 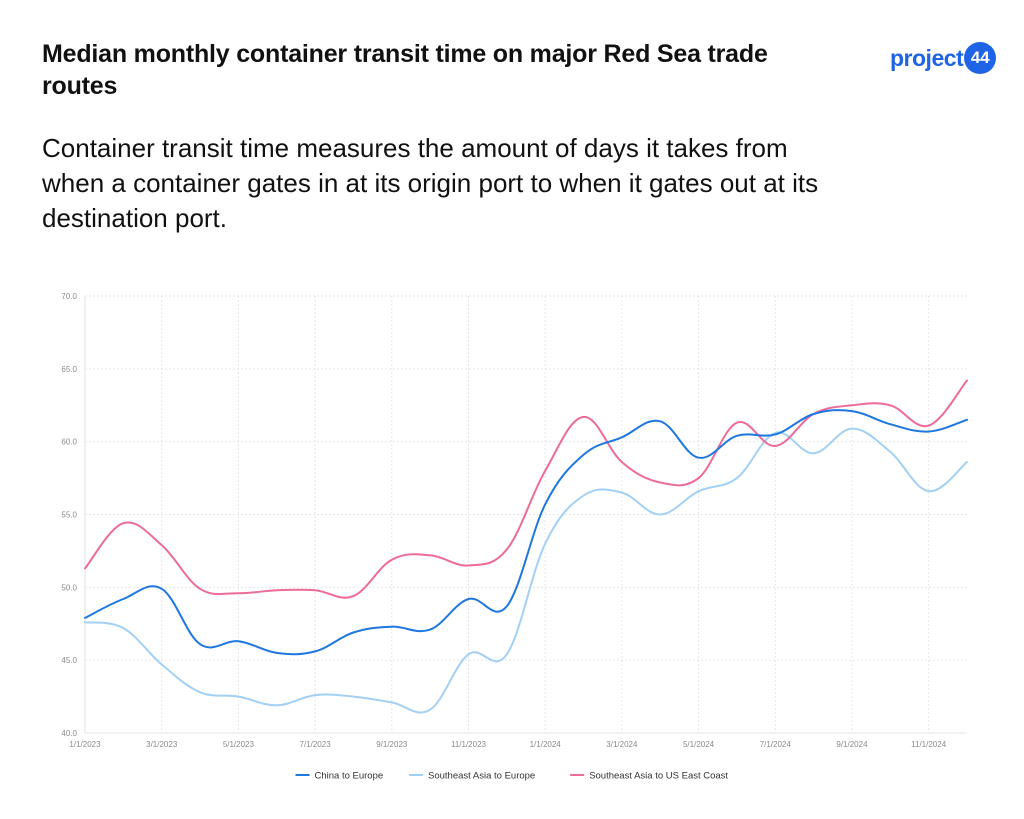 What do you see at coordinates (699, 744) in the screenshot?
I see `x-tick-label: 5/1/2024` at bounding box center [699, 744].